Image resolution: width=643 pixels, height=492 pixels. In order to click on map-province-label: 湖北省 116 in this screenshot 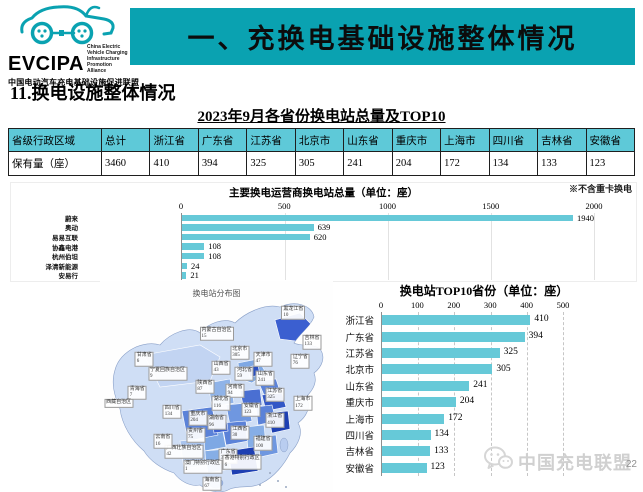, I will do `click(221, 403)`.